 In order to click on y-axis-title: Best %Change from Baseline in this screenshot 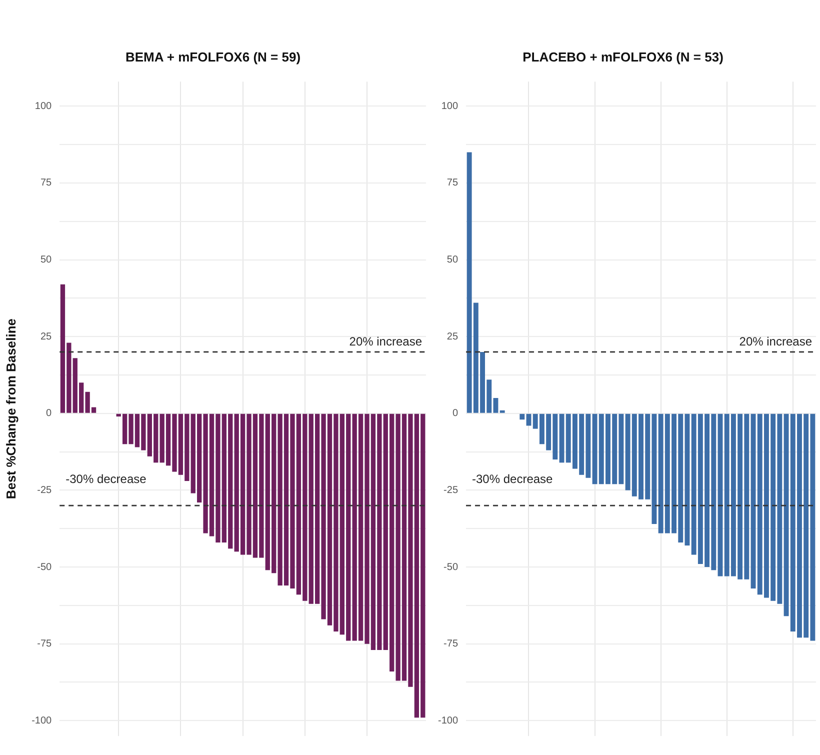, I will do `click(10, 409)`.